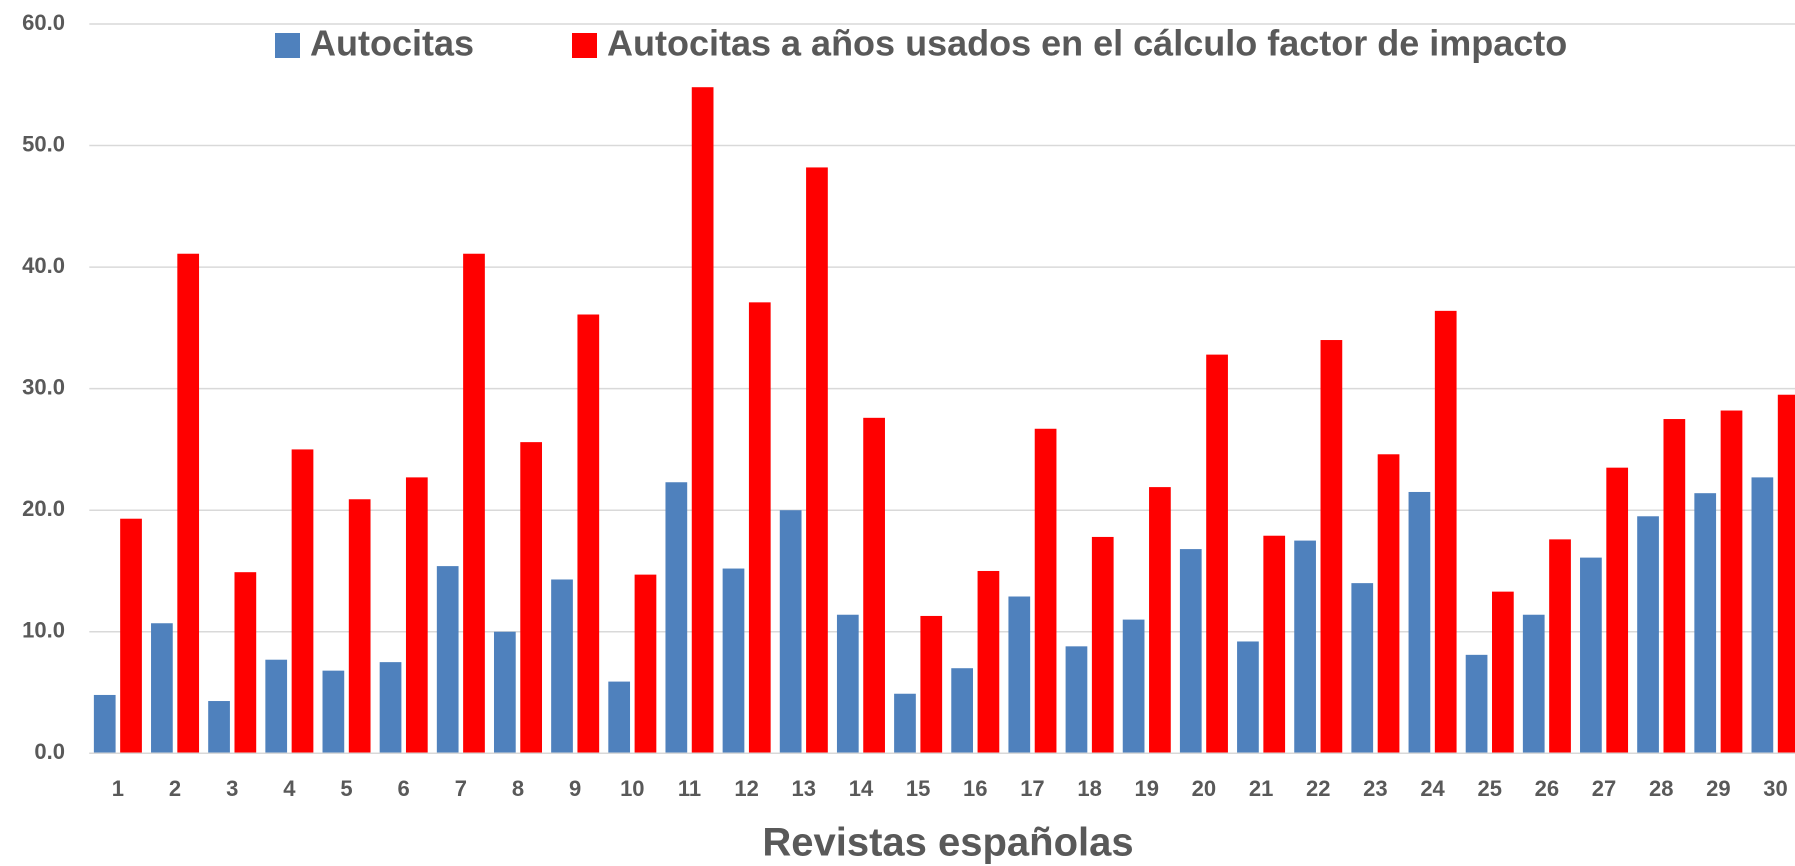 The width and height of the screenshot is (1795, 866). What do you see at coordinates (1547, 788) in the screenshot?
I see `x-tick-label: 26` at bounding box center [1547, 788].